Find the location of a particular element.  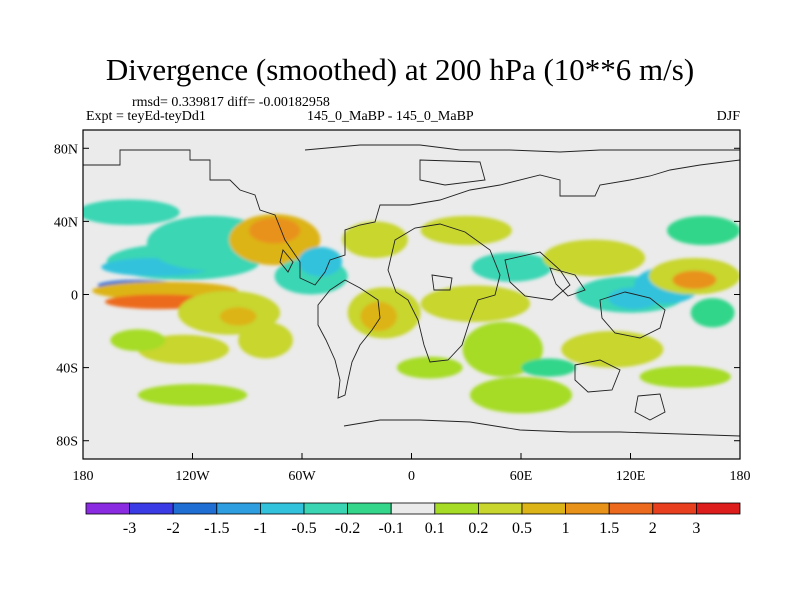

colorbar-label: -0.1 is located at coordinates (391, 528).